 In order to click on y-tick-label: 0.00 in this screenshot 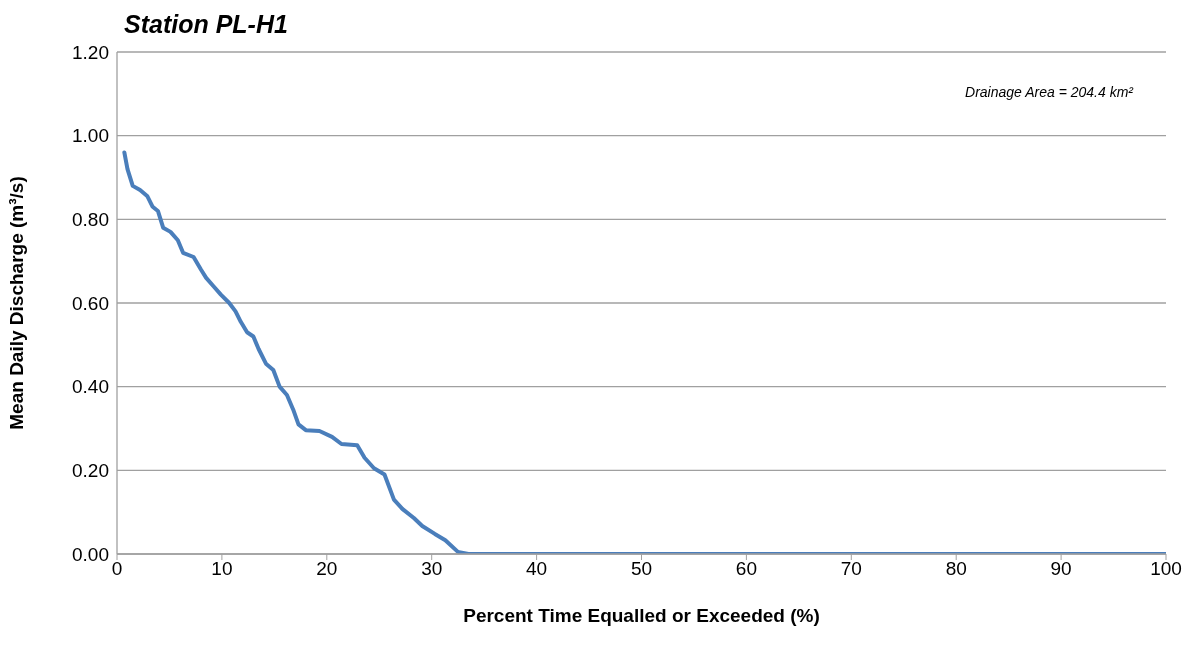, I will do `click(90, 554)`.